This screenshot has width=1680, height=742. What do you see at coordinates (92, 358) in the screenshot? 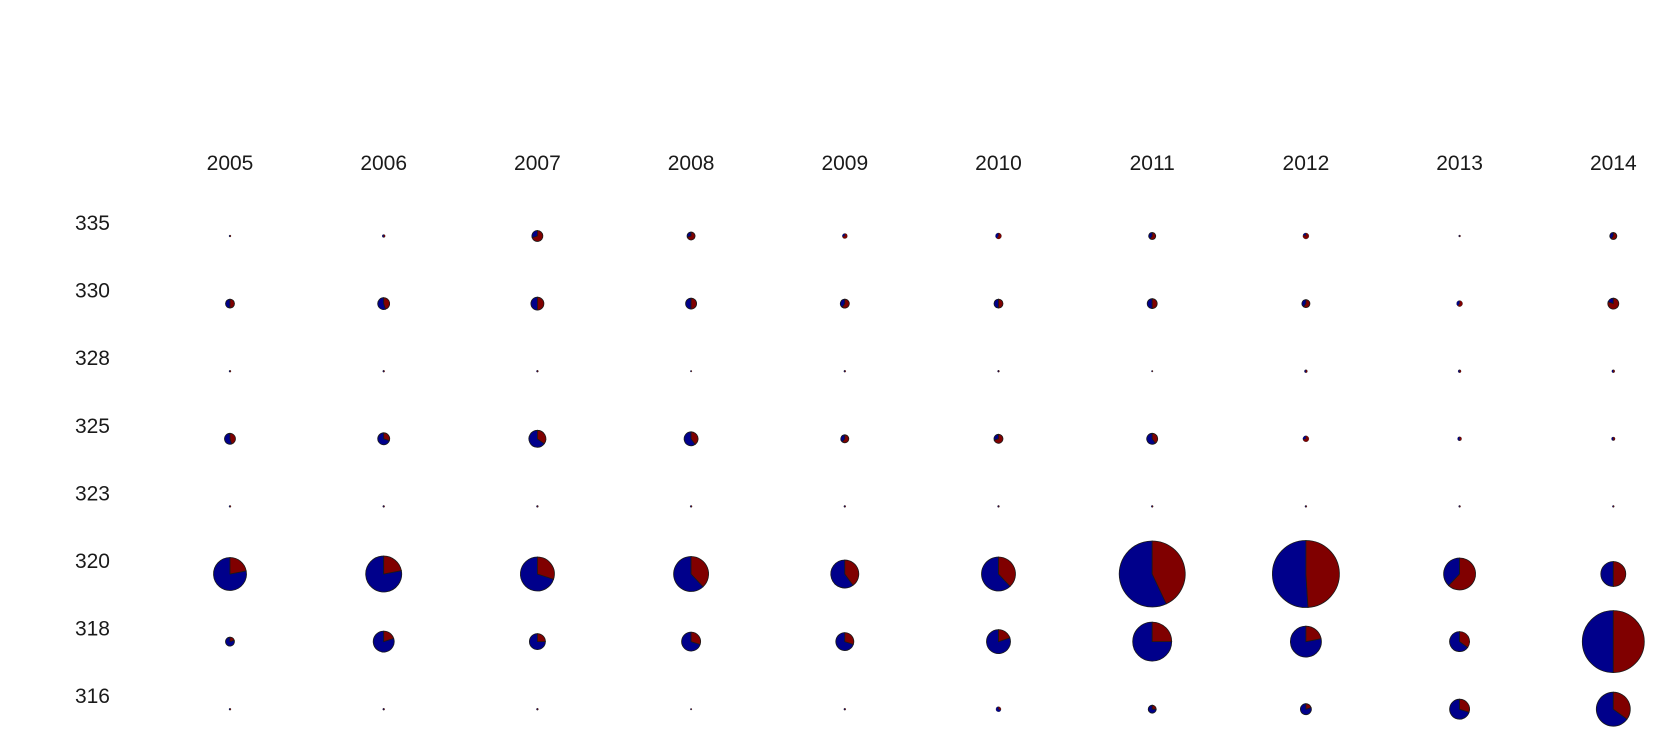
I see `row-label: 328` at bounding box center [92, 358].